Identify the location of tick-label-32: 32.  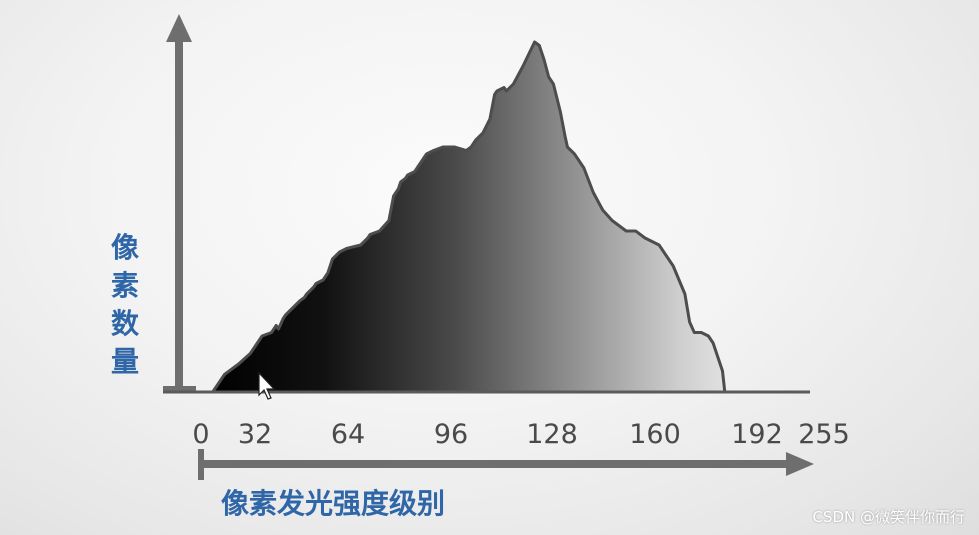
(255, 434).